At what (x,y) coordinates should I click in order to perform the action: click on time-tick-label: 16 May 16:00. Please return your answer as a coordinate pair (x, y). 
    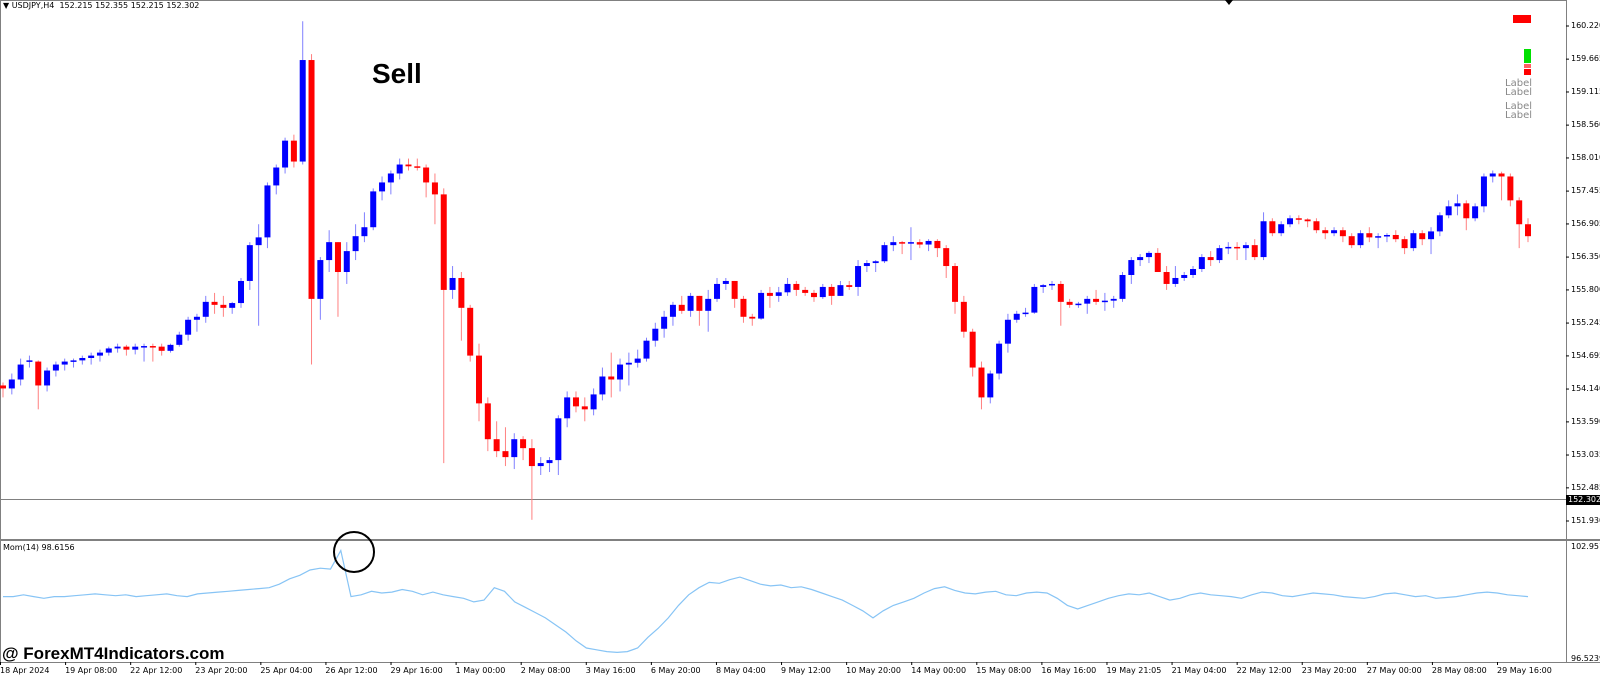
    Looking at the image, I should click on (1069, 670).